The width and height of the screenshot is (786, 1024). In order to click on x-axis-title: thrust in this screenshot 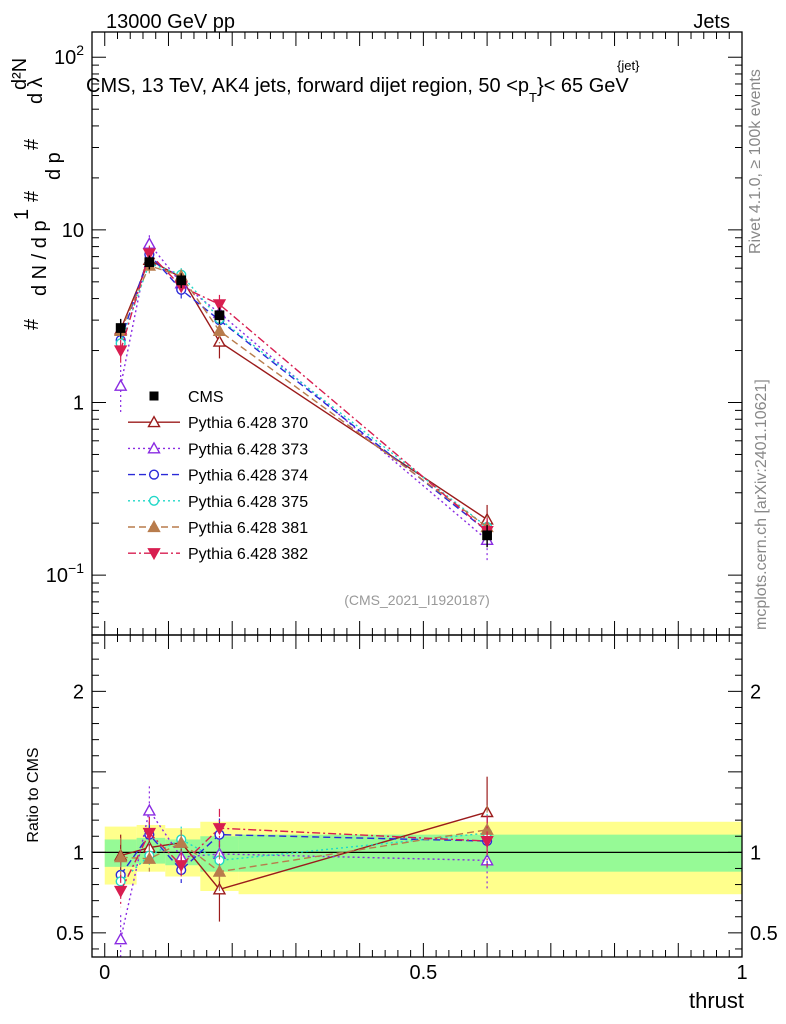, I will do `click(716, 1000)`.